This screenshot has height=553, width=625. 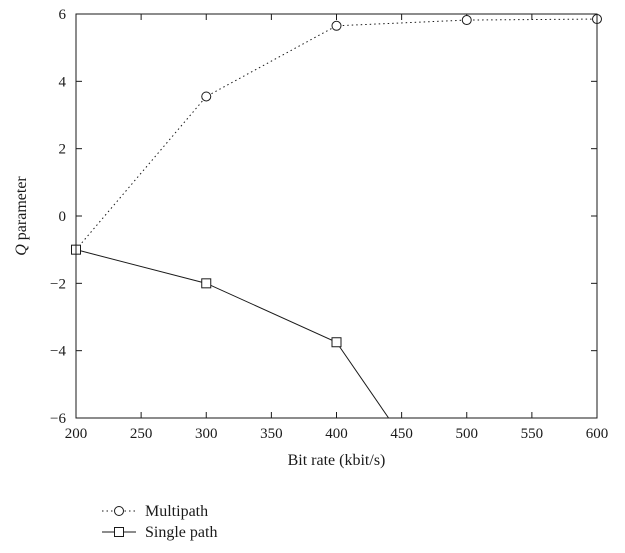 I want to click on x-tick-label: 350, so click(x=271, y=434).